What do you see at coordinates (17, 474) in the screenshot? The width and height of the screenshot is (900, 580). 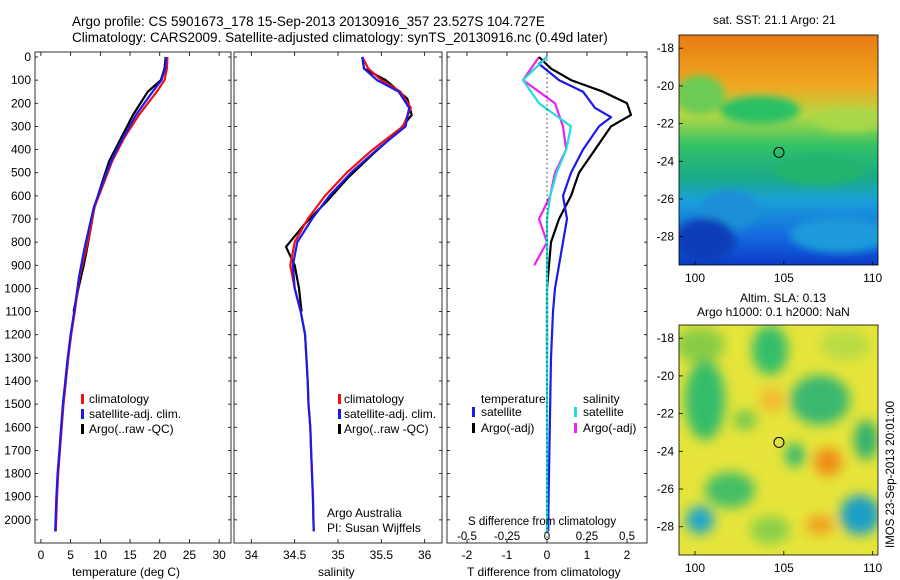 I see `depth-tick-label: 1800` at bounding box center [17, 474].